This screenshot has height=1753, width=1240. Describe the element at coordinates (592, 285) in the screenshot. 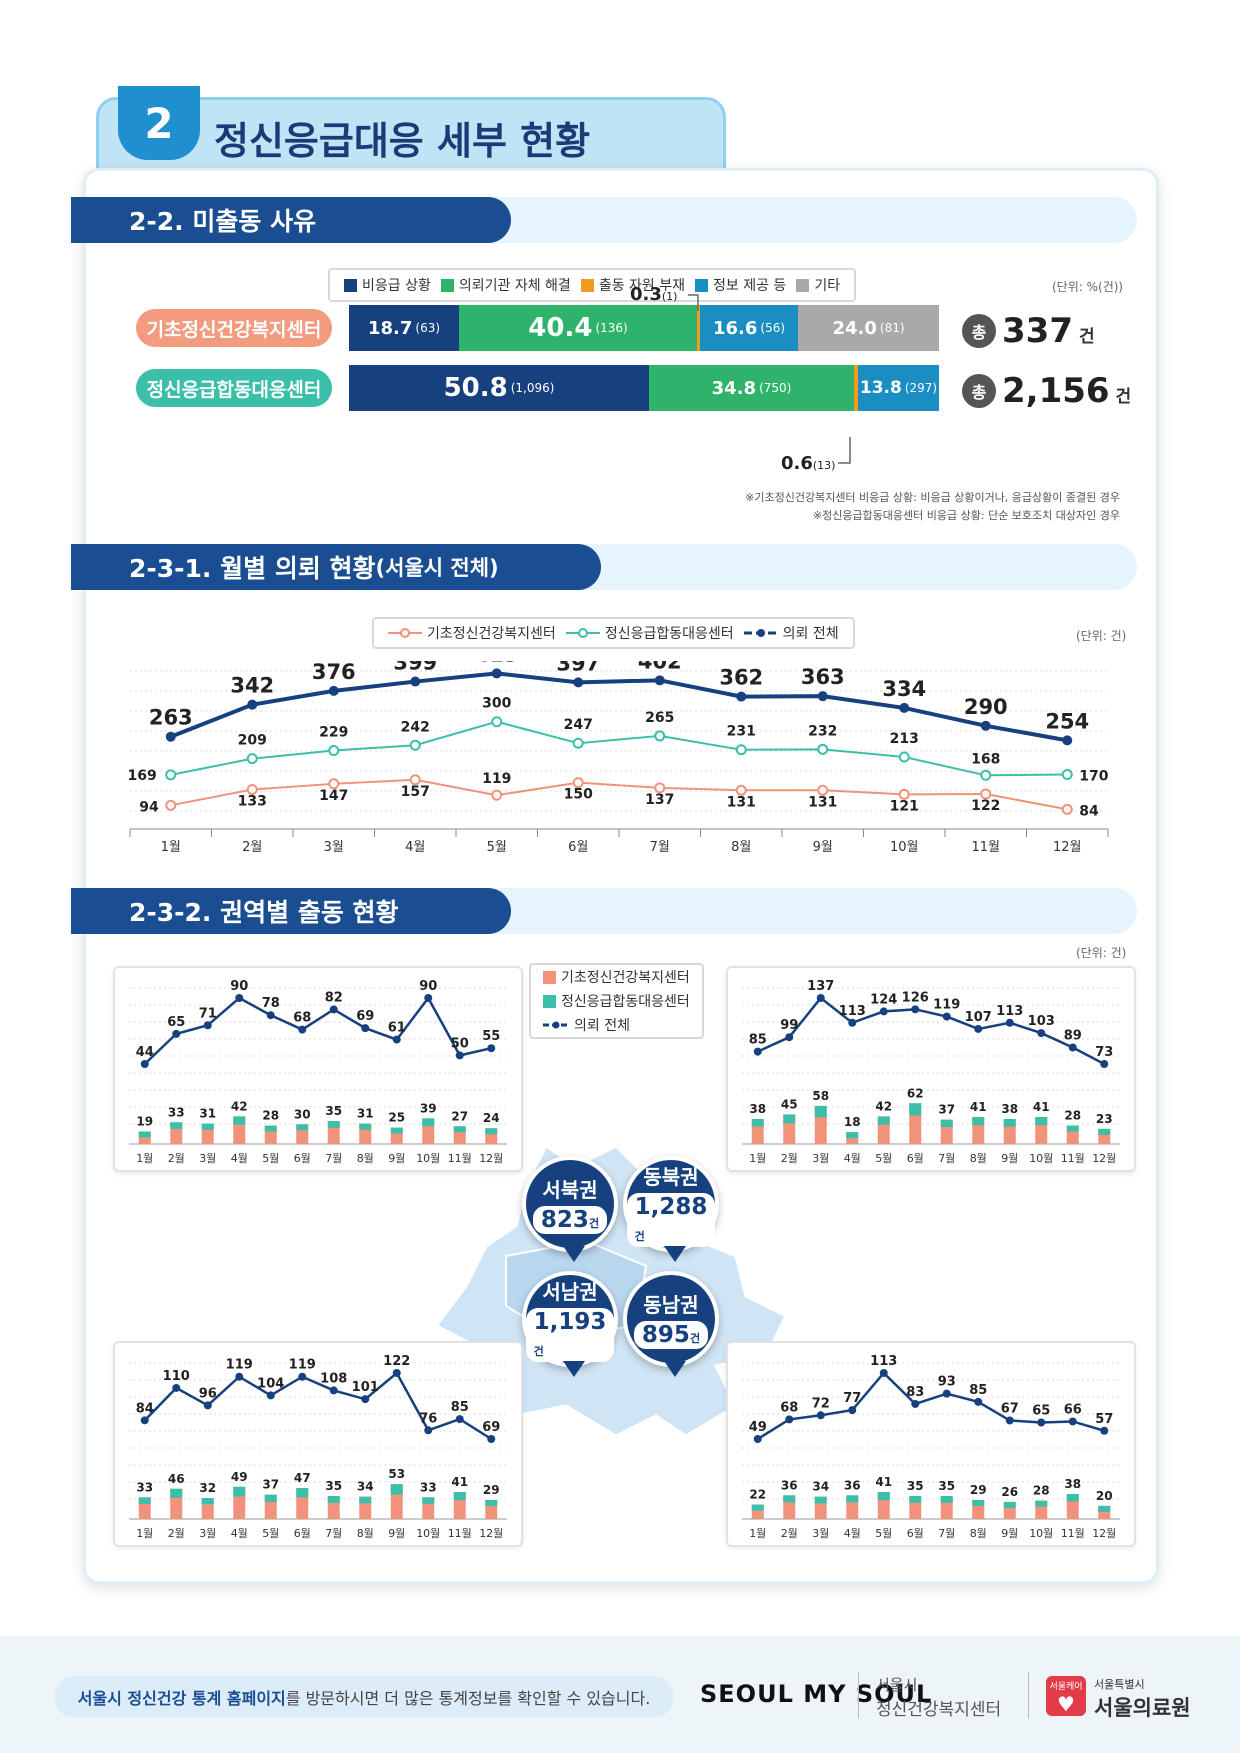

I see `legend-2-2: 비응급 상황 의뢰기관 자체 해결 출동 자원 부재 정보 제공 등 기타` at that location.